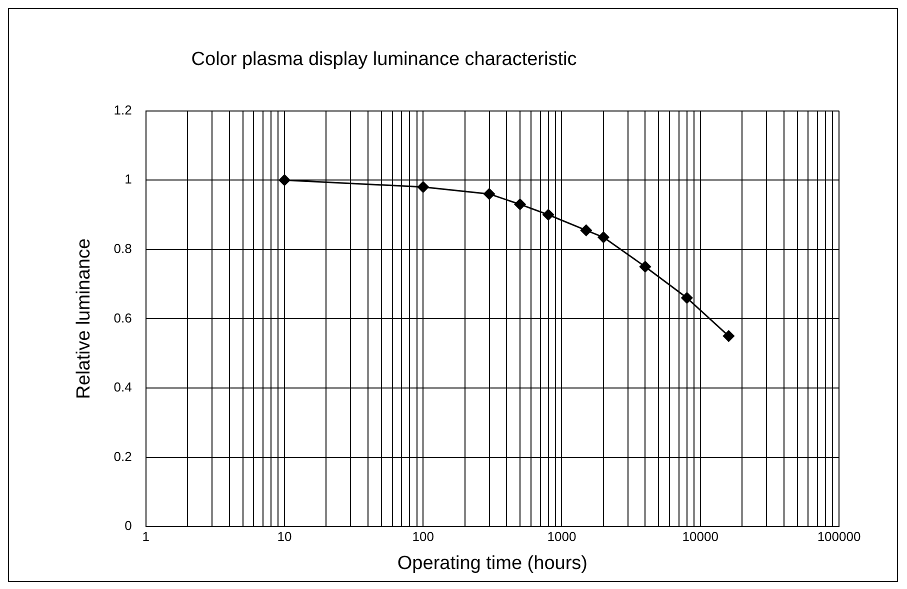 The height and width of the screenshot is (589, 907). I want to click on y-tick-label: 0.6, so click(123, 318).